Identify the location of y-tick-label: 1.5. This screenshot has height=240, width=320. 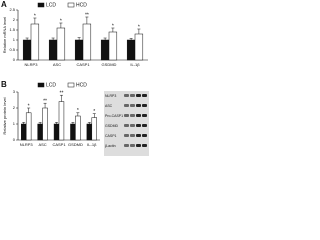
(12, 29).